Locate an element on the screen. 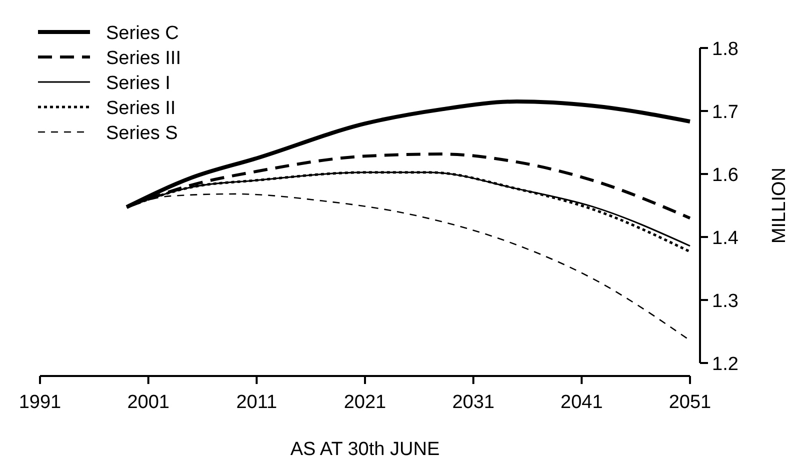 The height and width of the screenshot is (464, 797). legend-label: Series II is located at coordinates (141, 108).